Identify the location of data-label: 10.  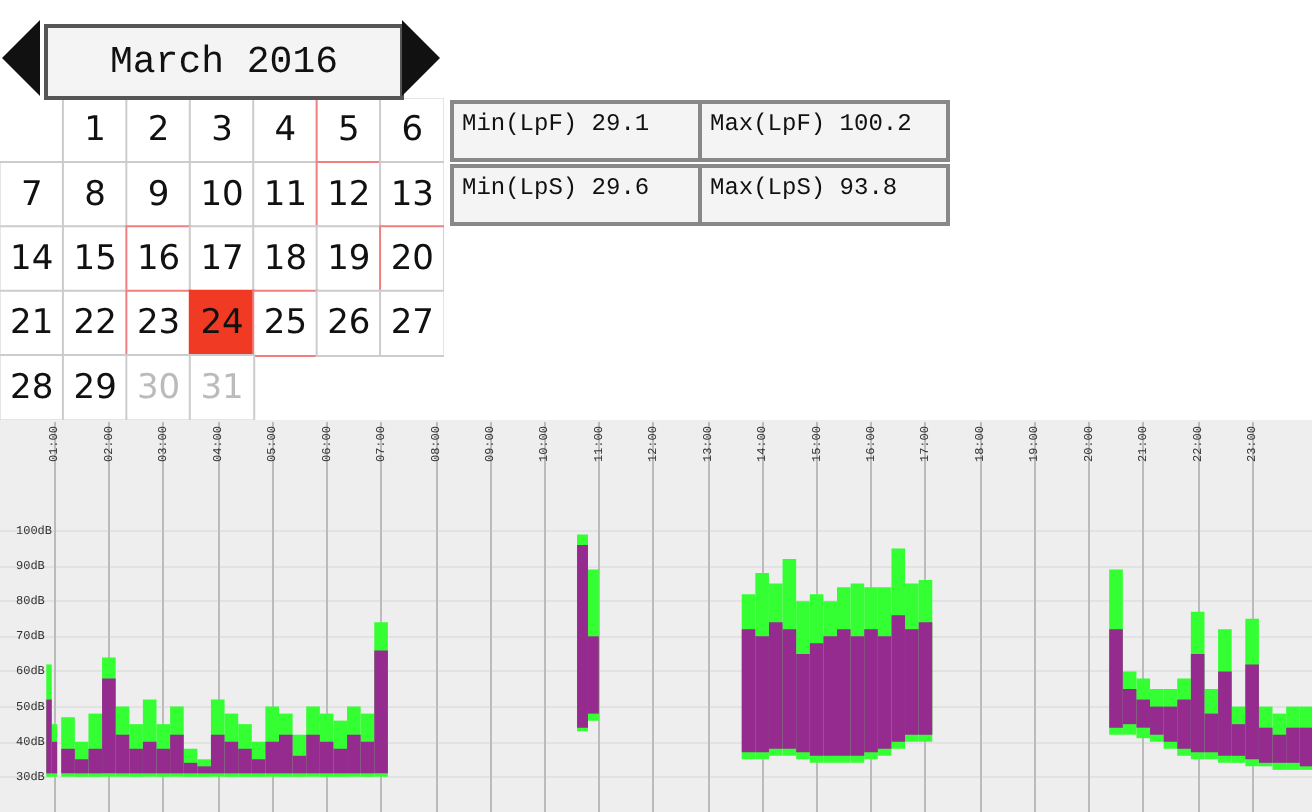
(222, 194).